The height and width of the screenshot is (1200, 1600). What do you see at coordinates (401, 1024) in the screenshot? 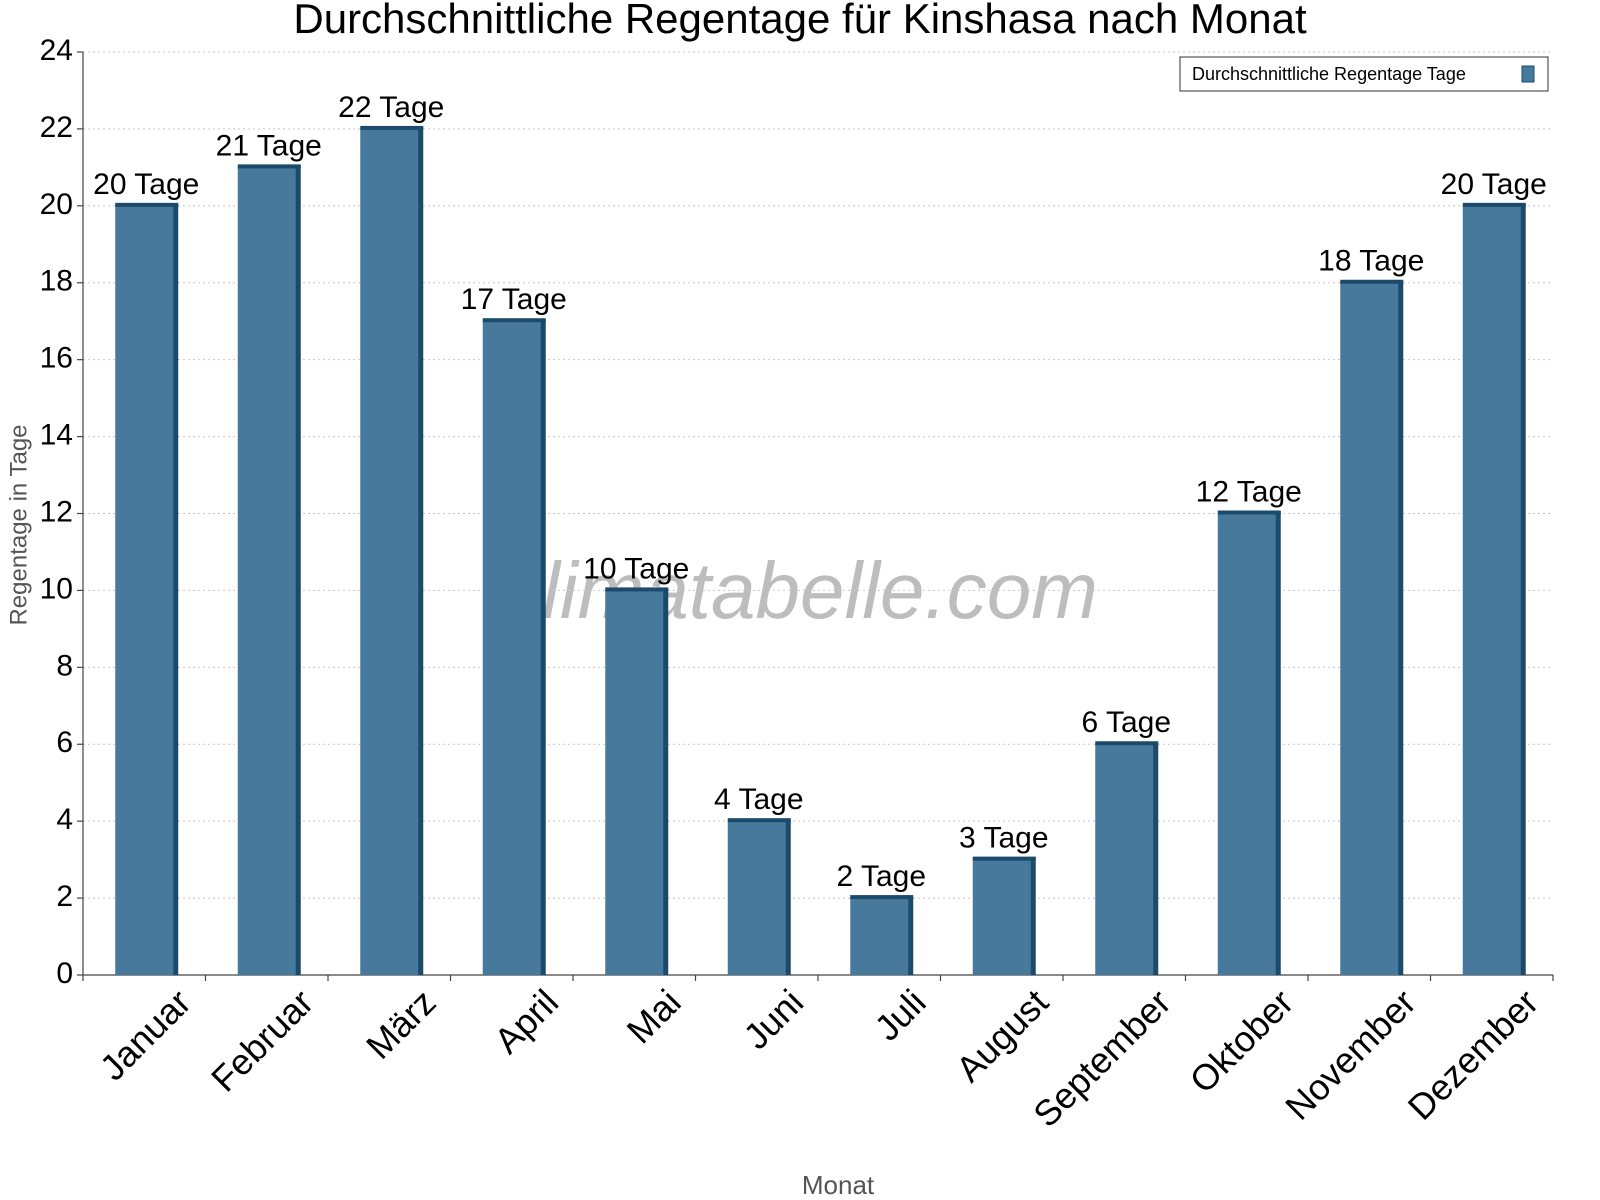
I see `x-tick-label: März` at bounding box center [401, 1024].